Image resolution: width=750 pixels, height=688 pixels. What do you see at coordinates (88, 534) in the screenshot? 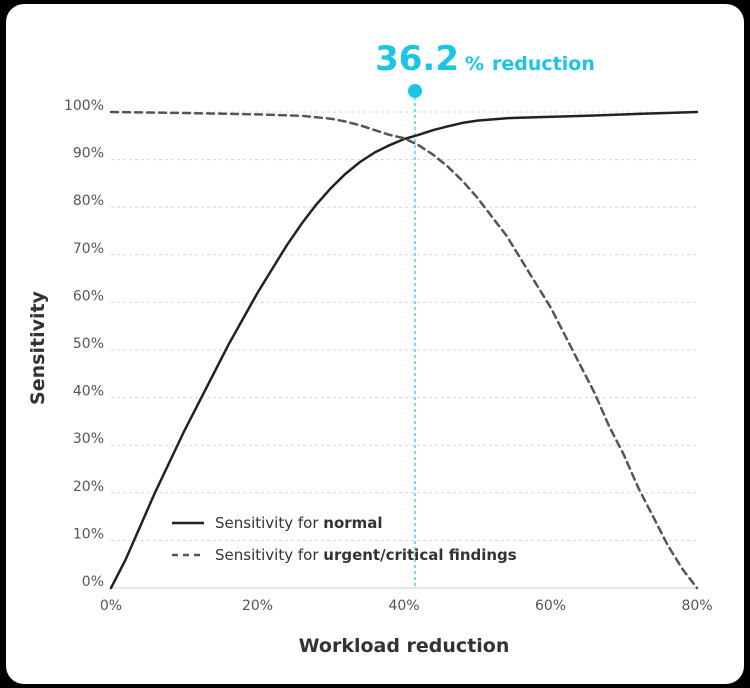
I see `y-tick-label: 10%` at bounding box center [88, 534].